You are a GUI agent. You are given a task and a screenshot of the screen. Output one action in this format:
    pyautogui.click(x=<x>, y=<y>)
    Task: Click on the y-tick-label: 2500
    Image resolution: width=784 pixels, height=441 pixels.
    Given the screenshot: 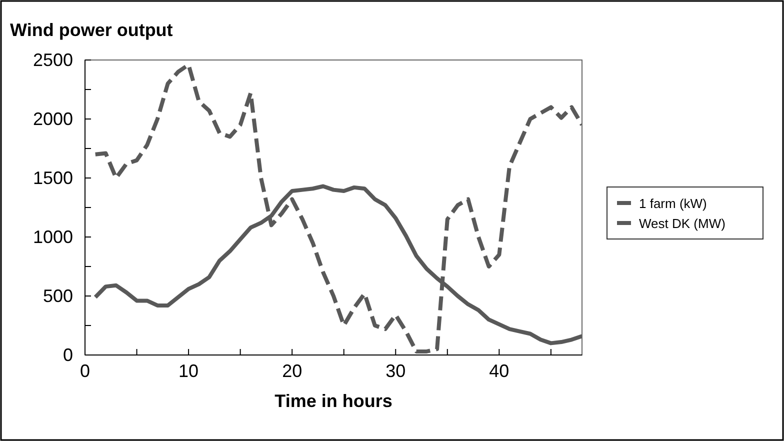 What is the action you would take?
    pyautogui.click(x=52, y=60)
    